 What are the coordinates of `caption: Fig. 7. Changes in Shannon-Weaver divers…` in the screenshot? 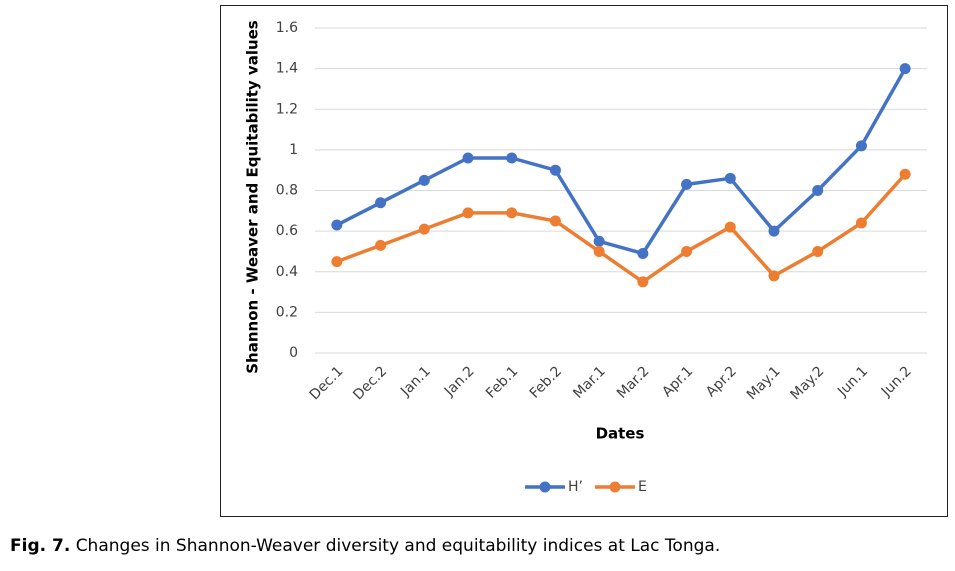 It's located at (365, 546).